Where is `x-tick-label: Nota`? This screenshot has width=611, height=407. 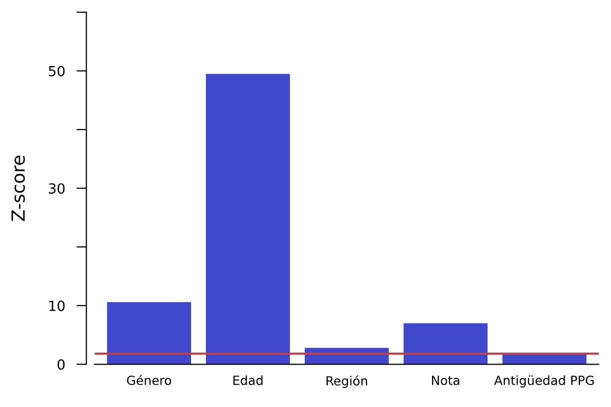
x-tick-label: Nota is located at coordinates (446, 381).